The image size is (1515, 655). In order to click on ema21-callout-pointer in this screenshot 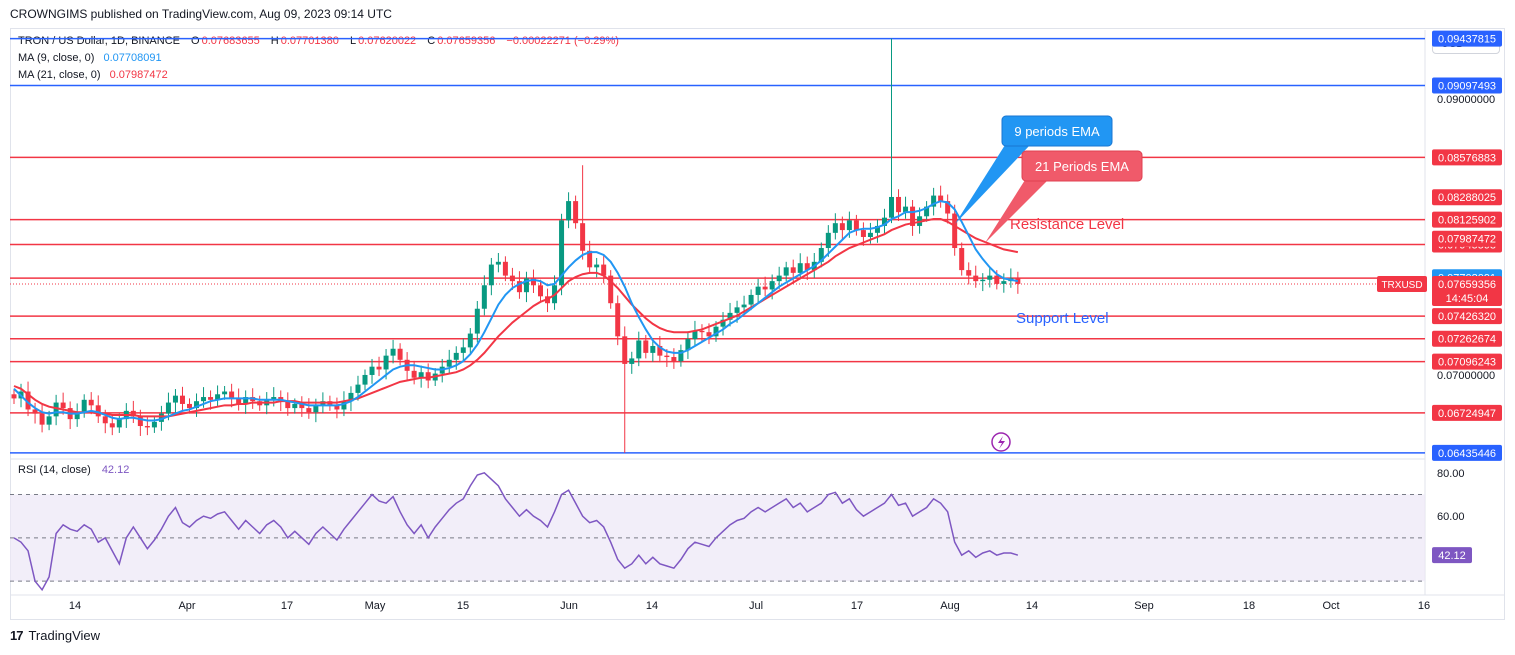, I will do `click(1016, 211)`.